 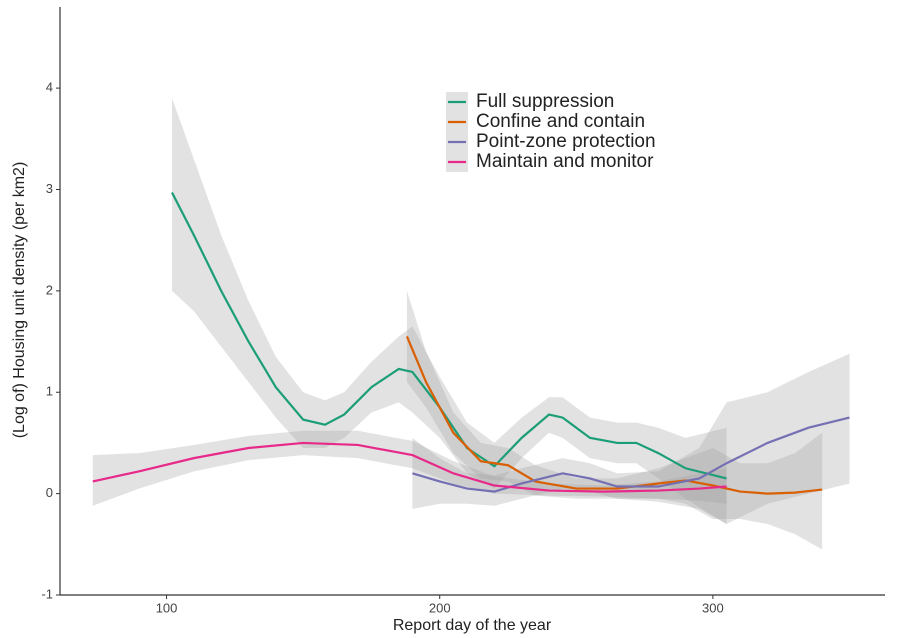 I want to click on y-axis-title: (Log of) Housing unit density (per km2), so click(x=19, y=300).